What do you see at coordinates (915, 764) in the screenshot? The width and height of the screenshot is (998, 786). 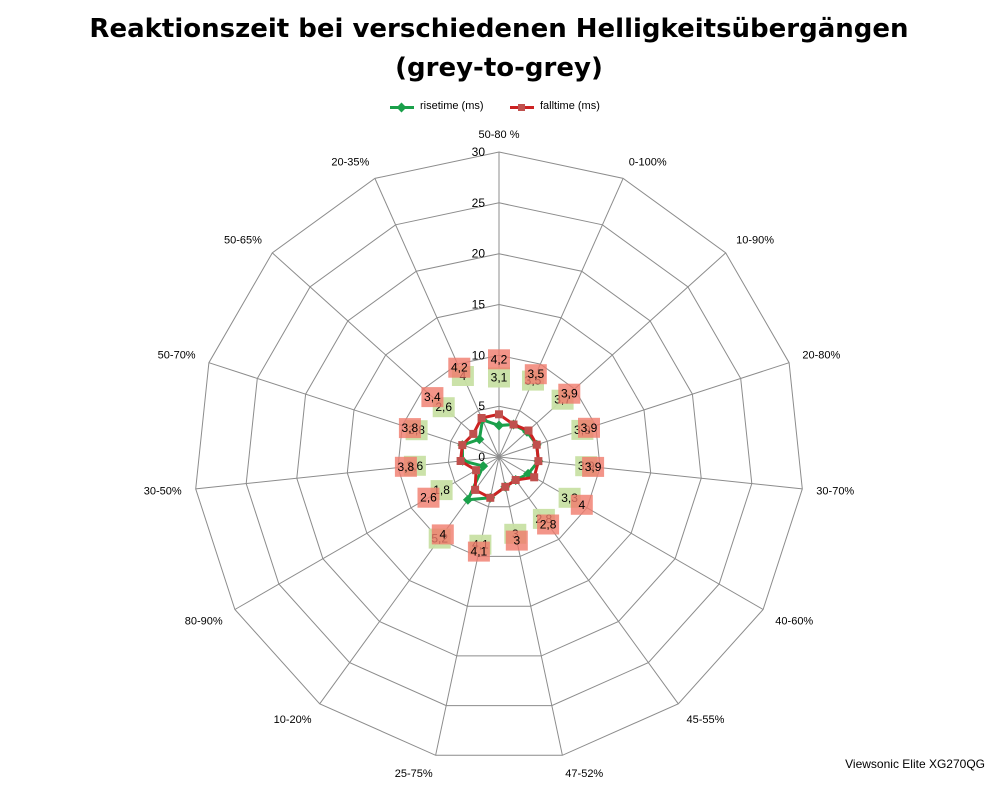 I see `watermark-text: Viewsonic Elite XG270QG` at bounding box center [915, 764].